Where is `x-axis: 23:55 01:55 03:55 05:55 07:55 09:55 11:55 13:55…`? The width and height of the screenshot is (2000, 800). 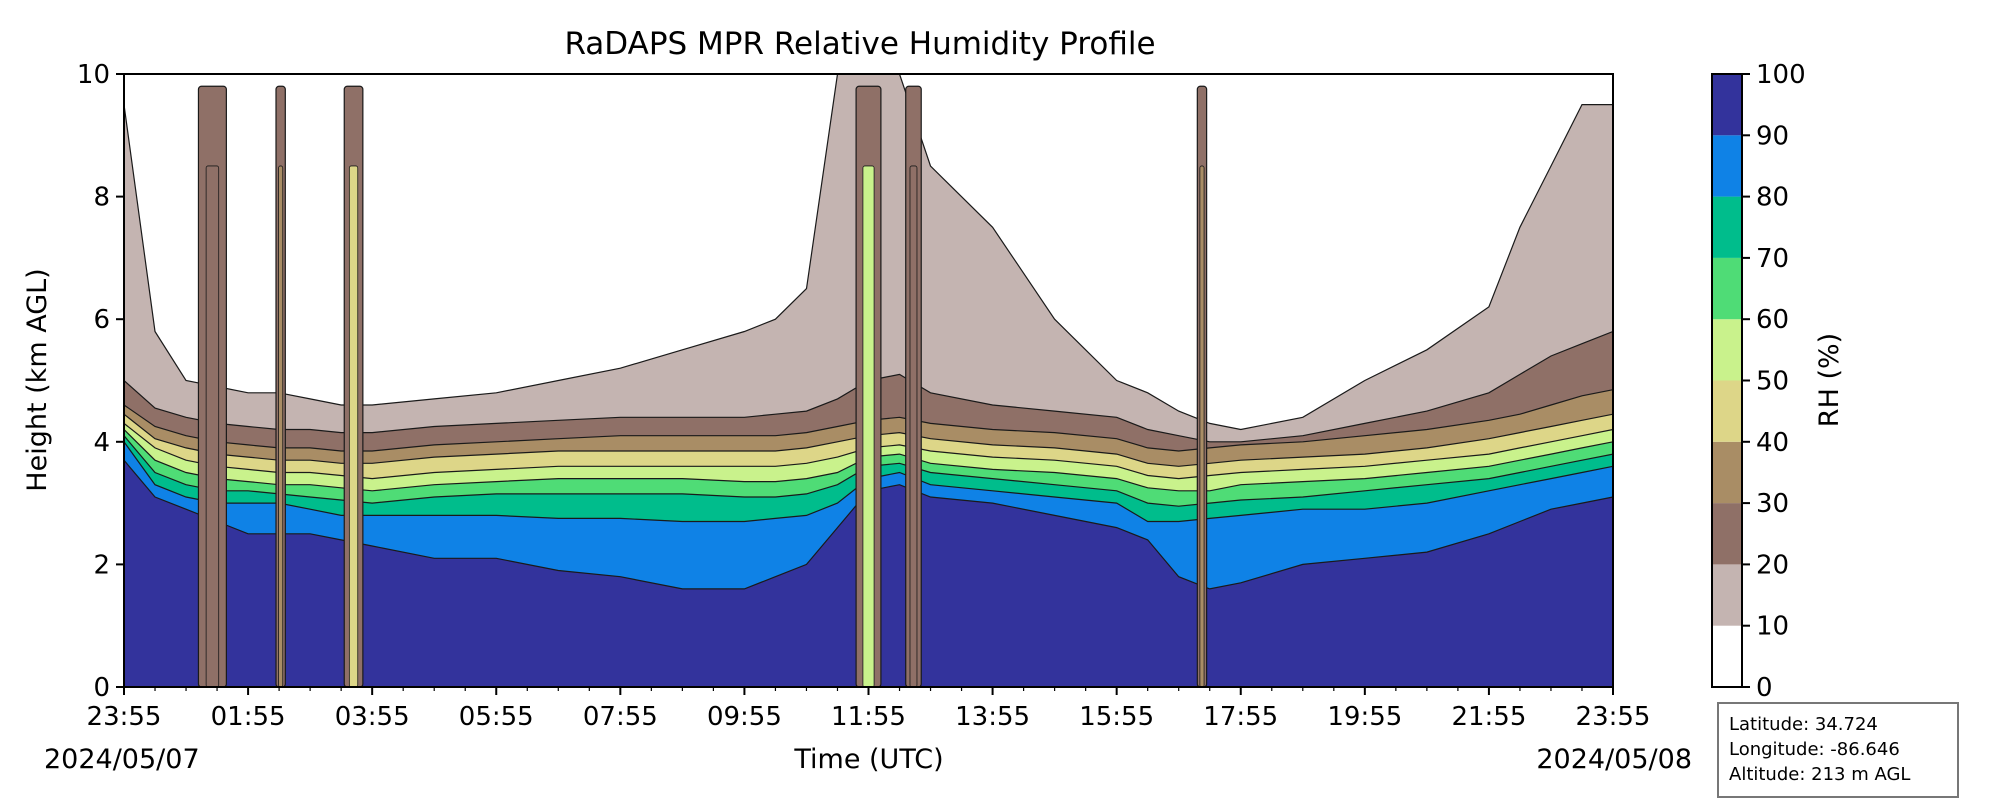 x-axis: 23:55 01:55 03:55 05:55 07:55 09:55 11:55 13:55… is located at coordinates (869, 709).